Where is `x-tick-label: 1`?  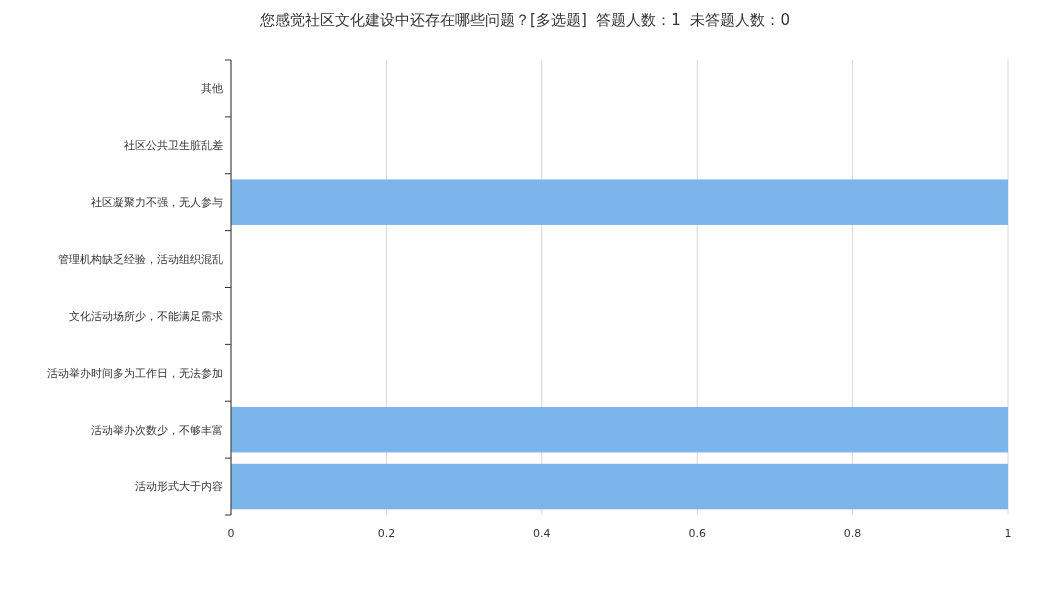 x-tick-label: 1 is located at coordinates (1008, 533).